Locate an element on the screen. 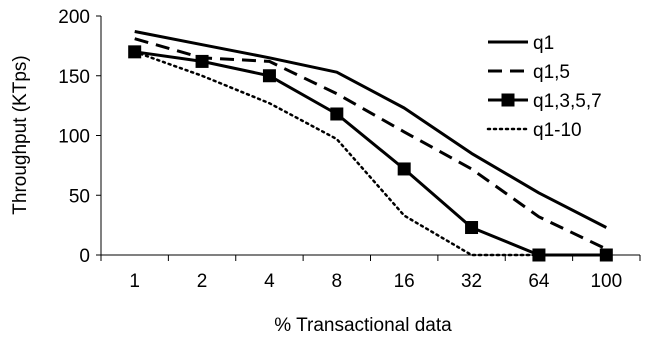 This screenshot has width=657, height=339. legend-label: q1,5 is located at coordinates (551, 72).